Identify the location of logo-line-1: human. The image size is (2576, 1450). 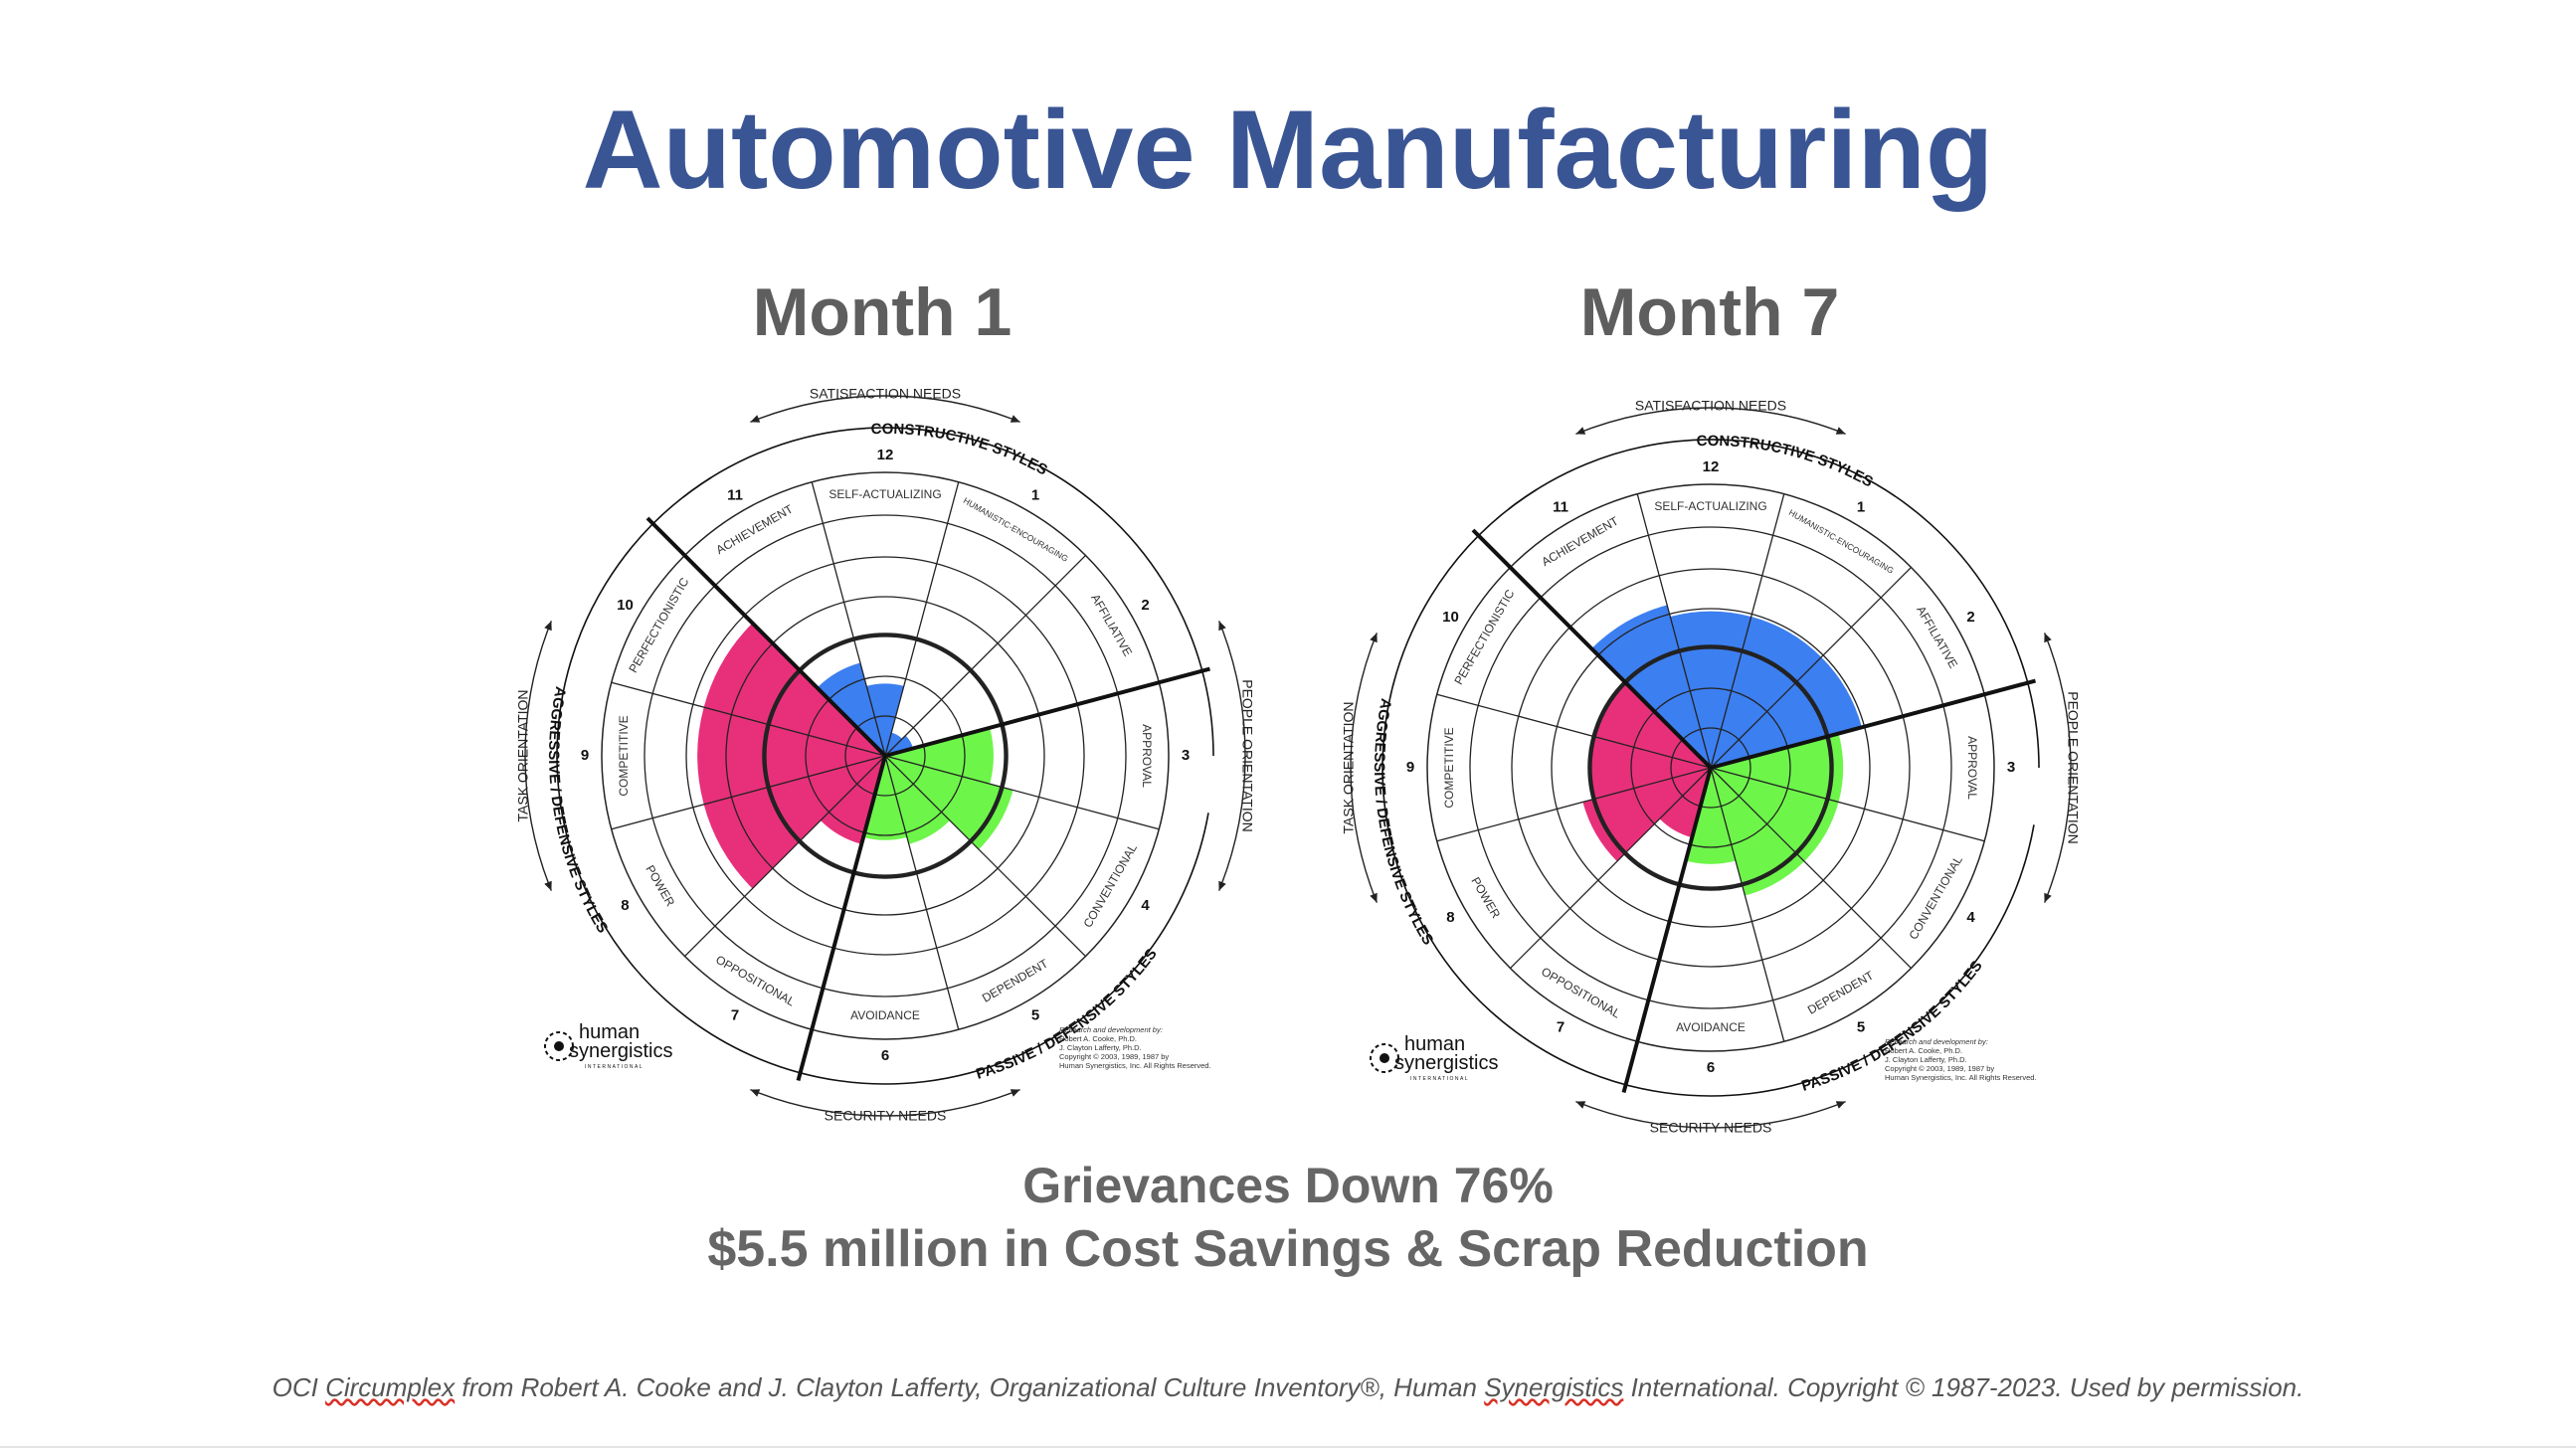
(1434, 1044).